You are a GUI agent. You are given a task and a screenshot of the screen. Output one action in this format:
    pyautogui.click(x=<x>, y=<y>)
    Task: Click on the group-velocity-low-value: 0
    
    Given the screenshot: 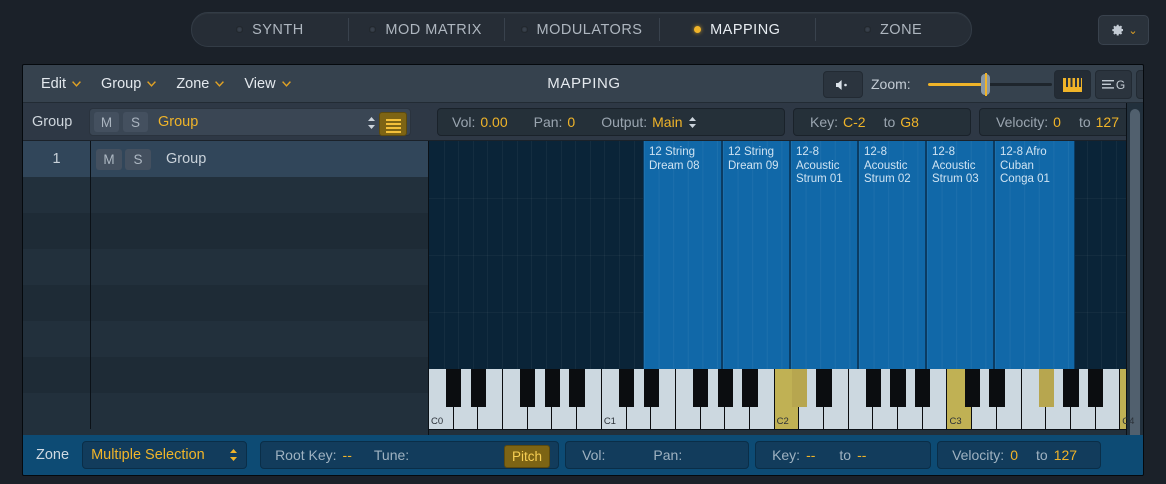 What is the action you would take?
    pyautogui.click(x=1057, y=122)
    